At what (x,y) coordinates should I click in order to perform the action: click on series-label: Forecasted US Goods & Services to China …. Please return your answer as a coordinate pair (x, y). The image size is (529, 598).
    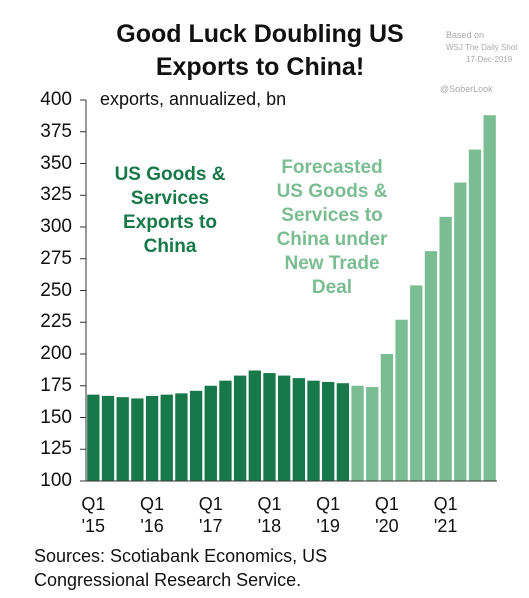
    Looking at the image, I should click on (332, 227).